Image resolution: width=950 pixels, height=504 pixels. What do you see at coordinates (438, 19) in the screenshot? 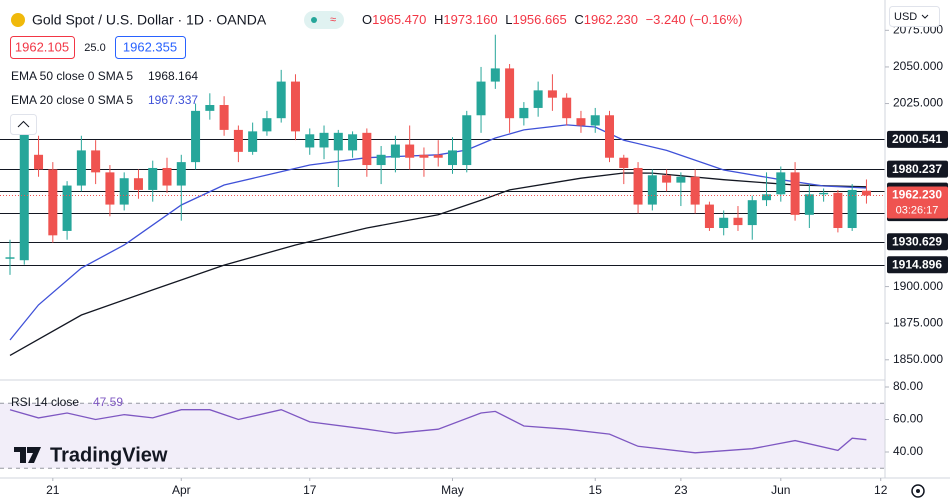
I see `ohlc-label: H` at bounding box center [438, 19].